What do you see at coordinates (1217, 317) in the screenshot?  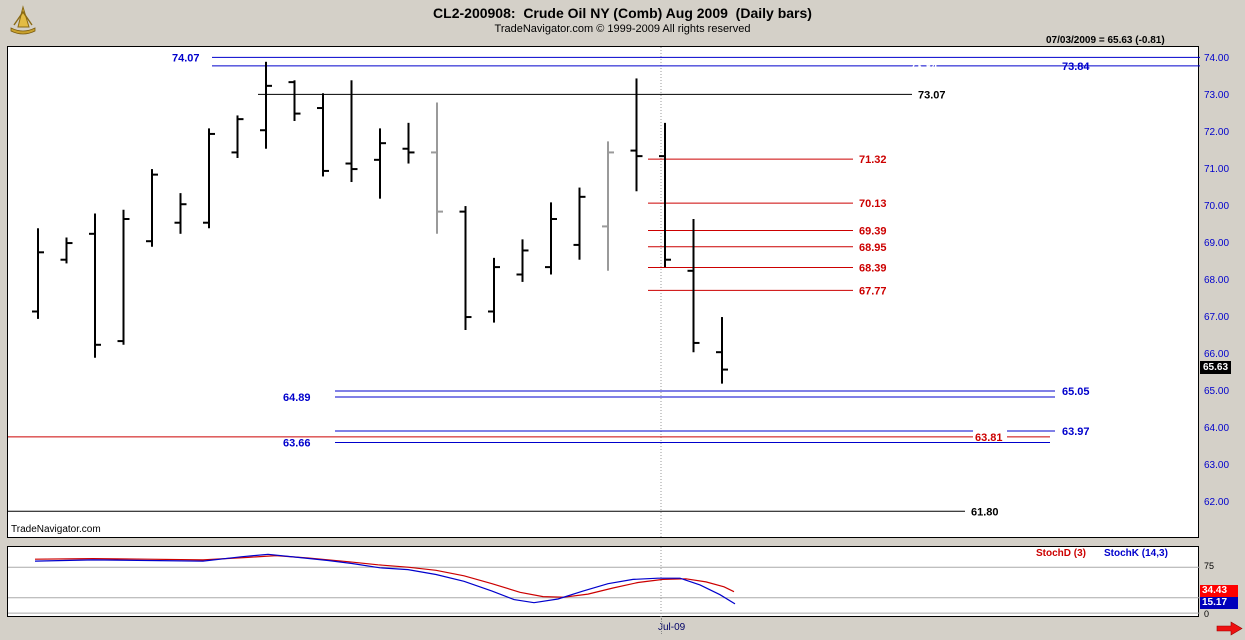 I see `price-tick: 67.00` at bounding box center [1217, 317].